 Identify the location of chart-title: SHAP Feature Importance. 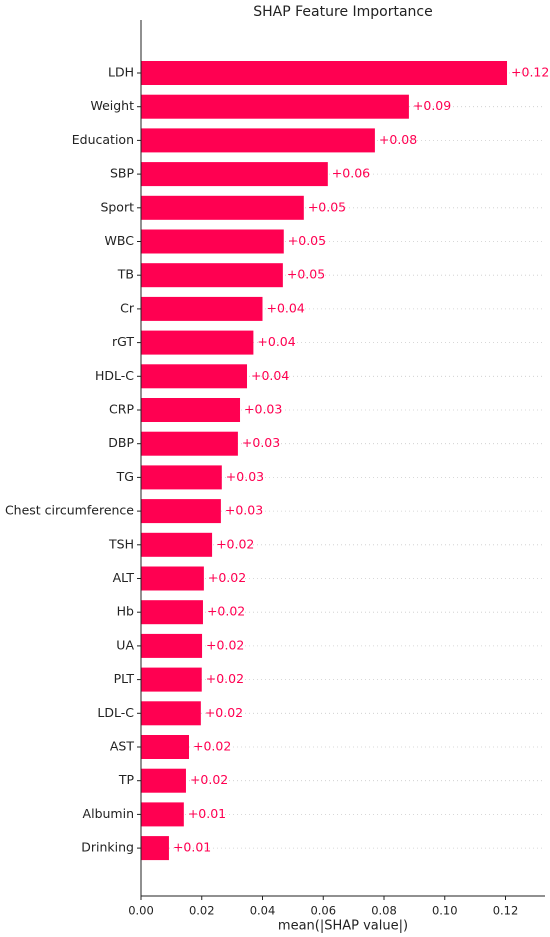
(342, 12).